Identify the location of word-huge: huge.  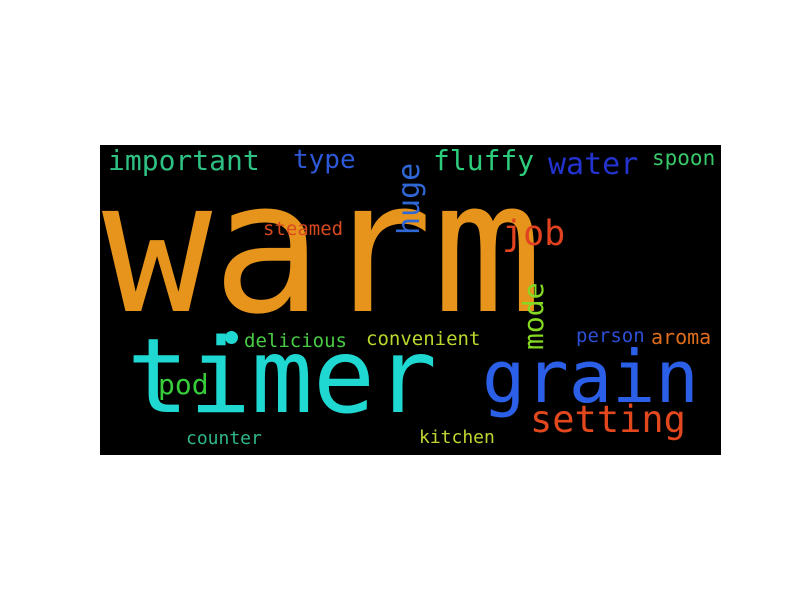
(409, 198).